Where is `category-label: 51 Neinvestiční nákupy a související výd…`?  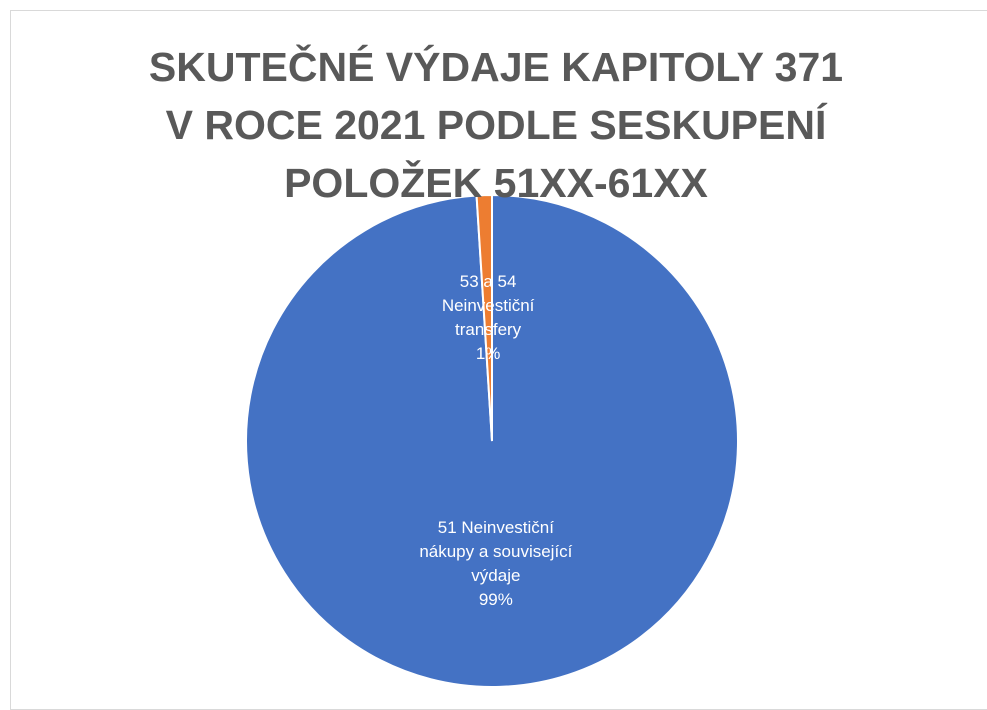 category-label: 51 Neinvestiční nákupy a související výd… is located at coordinates (496, 551).